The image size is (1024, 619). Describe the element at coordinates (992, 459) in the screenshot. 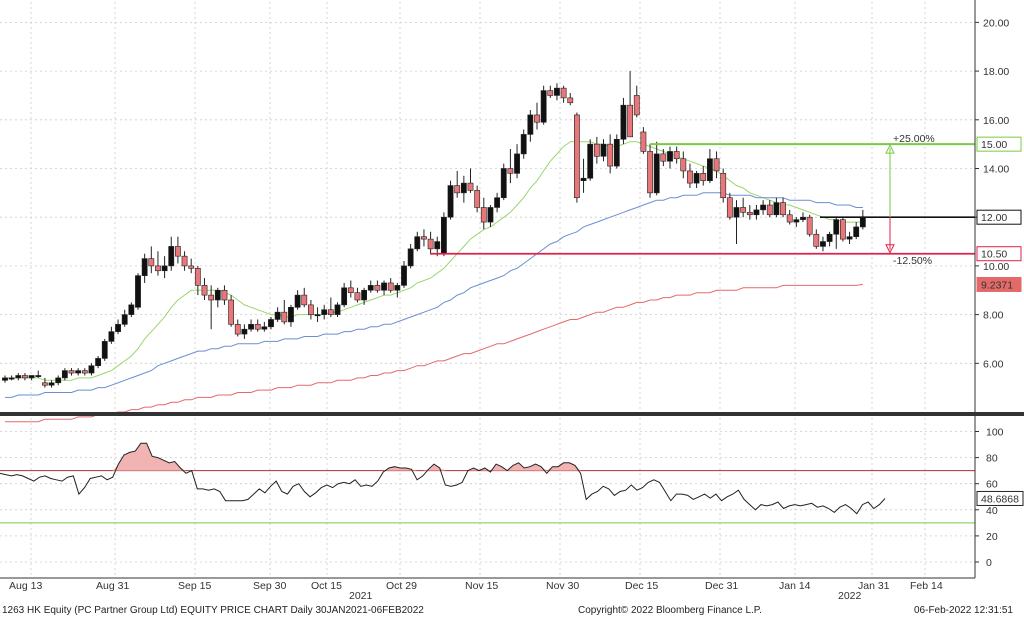

I see `rsi-y-tick-label: 80` at that location.